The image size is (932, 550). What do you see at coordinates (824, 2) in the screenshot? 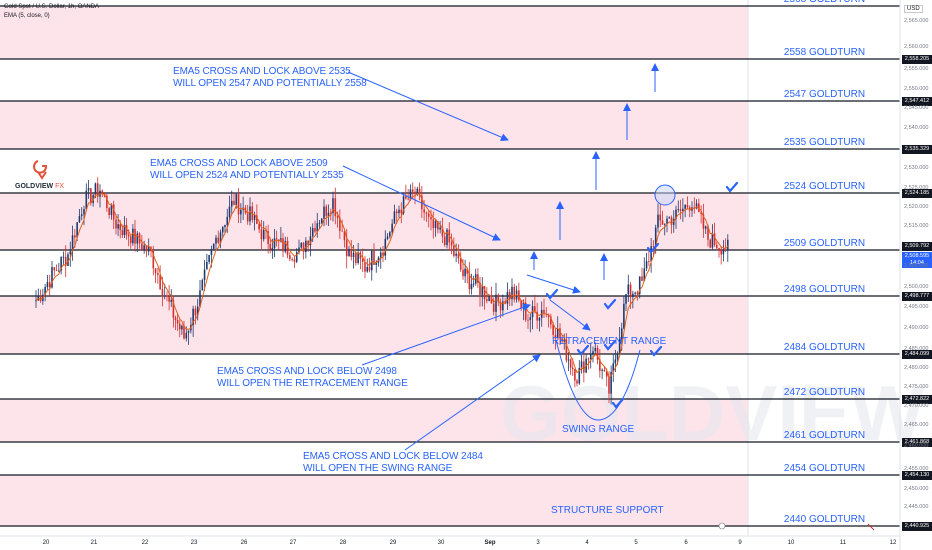
I see `goldturn-label: 2568 GOLDTURN` at bounding box center [824, 2].